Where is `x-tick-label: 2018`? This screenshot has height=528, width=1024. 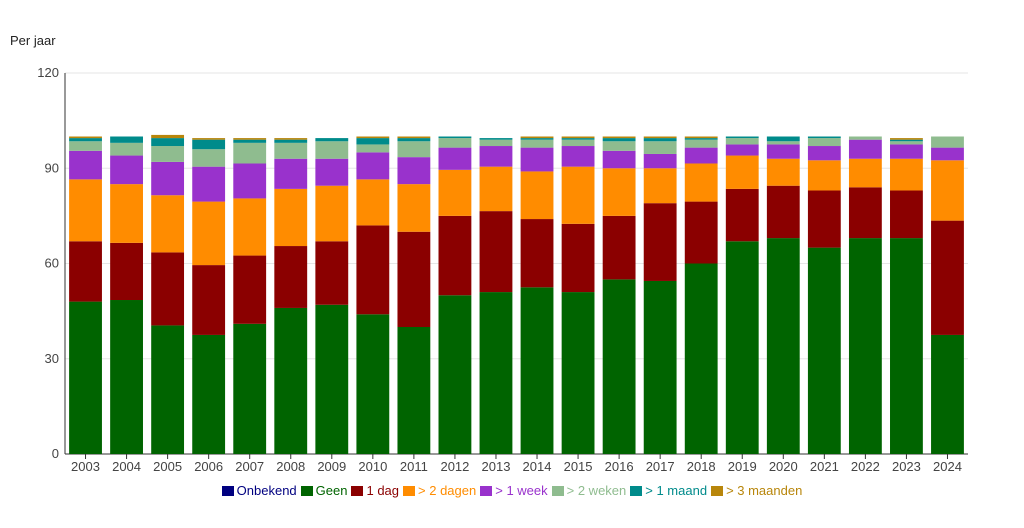
x-tick-label: 2018 is located at coordinates (701, 466).